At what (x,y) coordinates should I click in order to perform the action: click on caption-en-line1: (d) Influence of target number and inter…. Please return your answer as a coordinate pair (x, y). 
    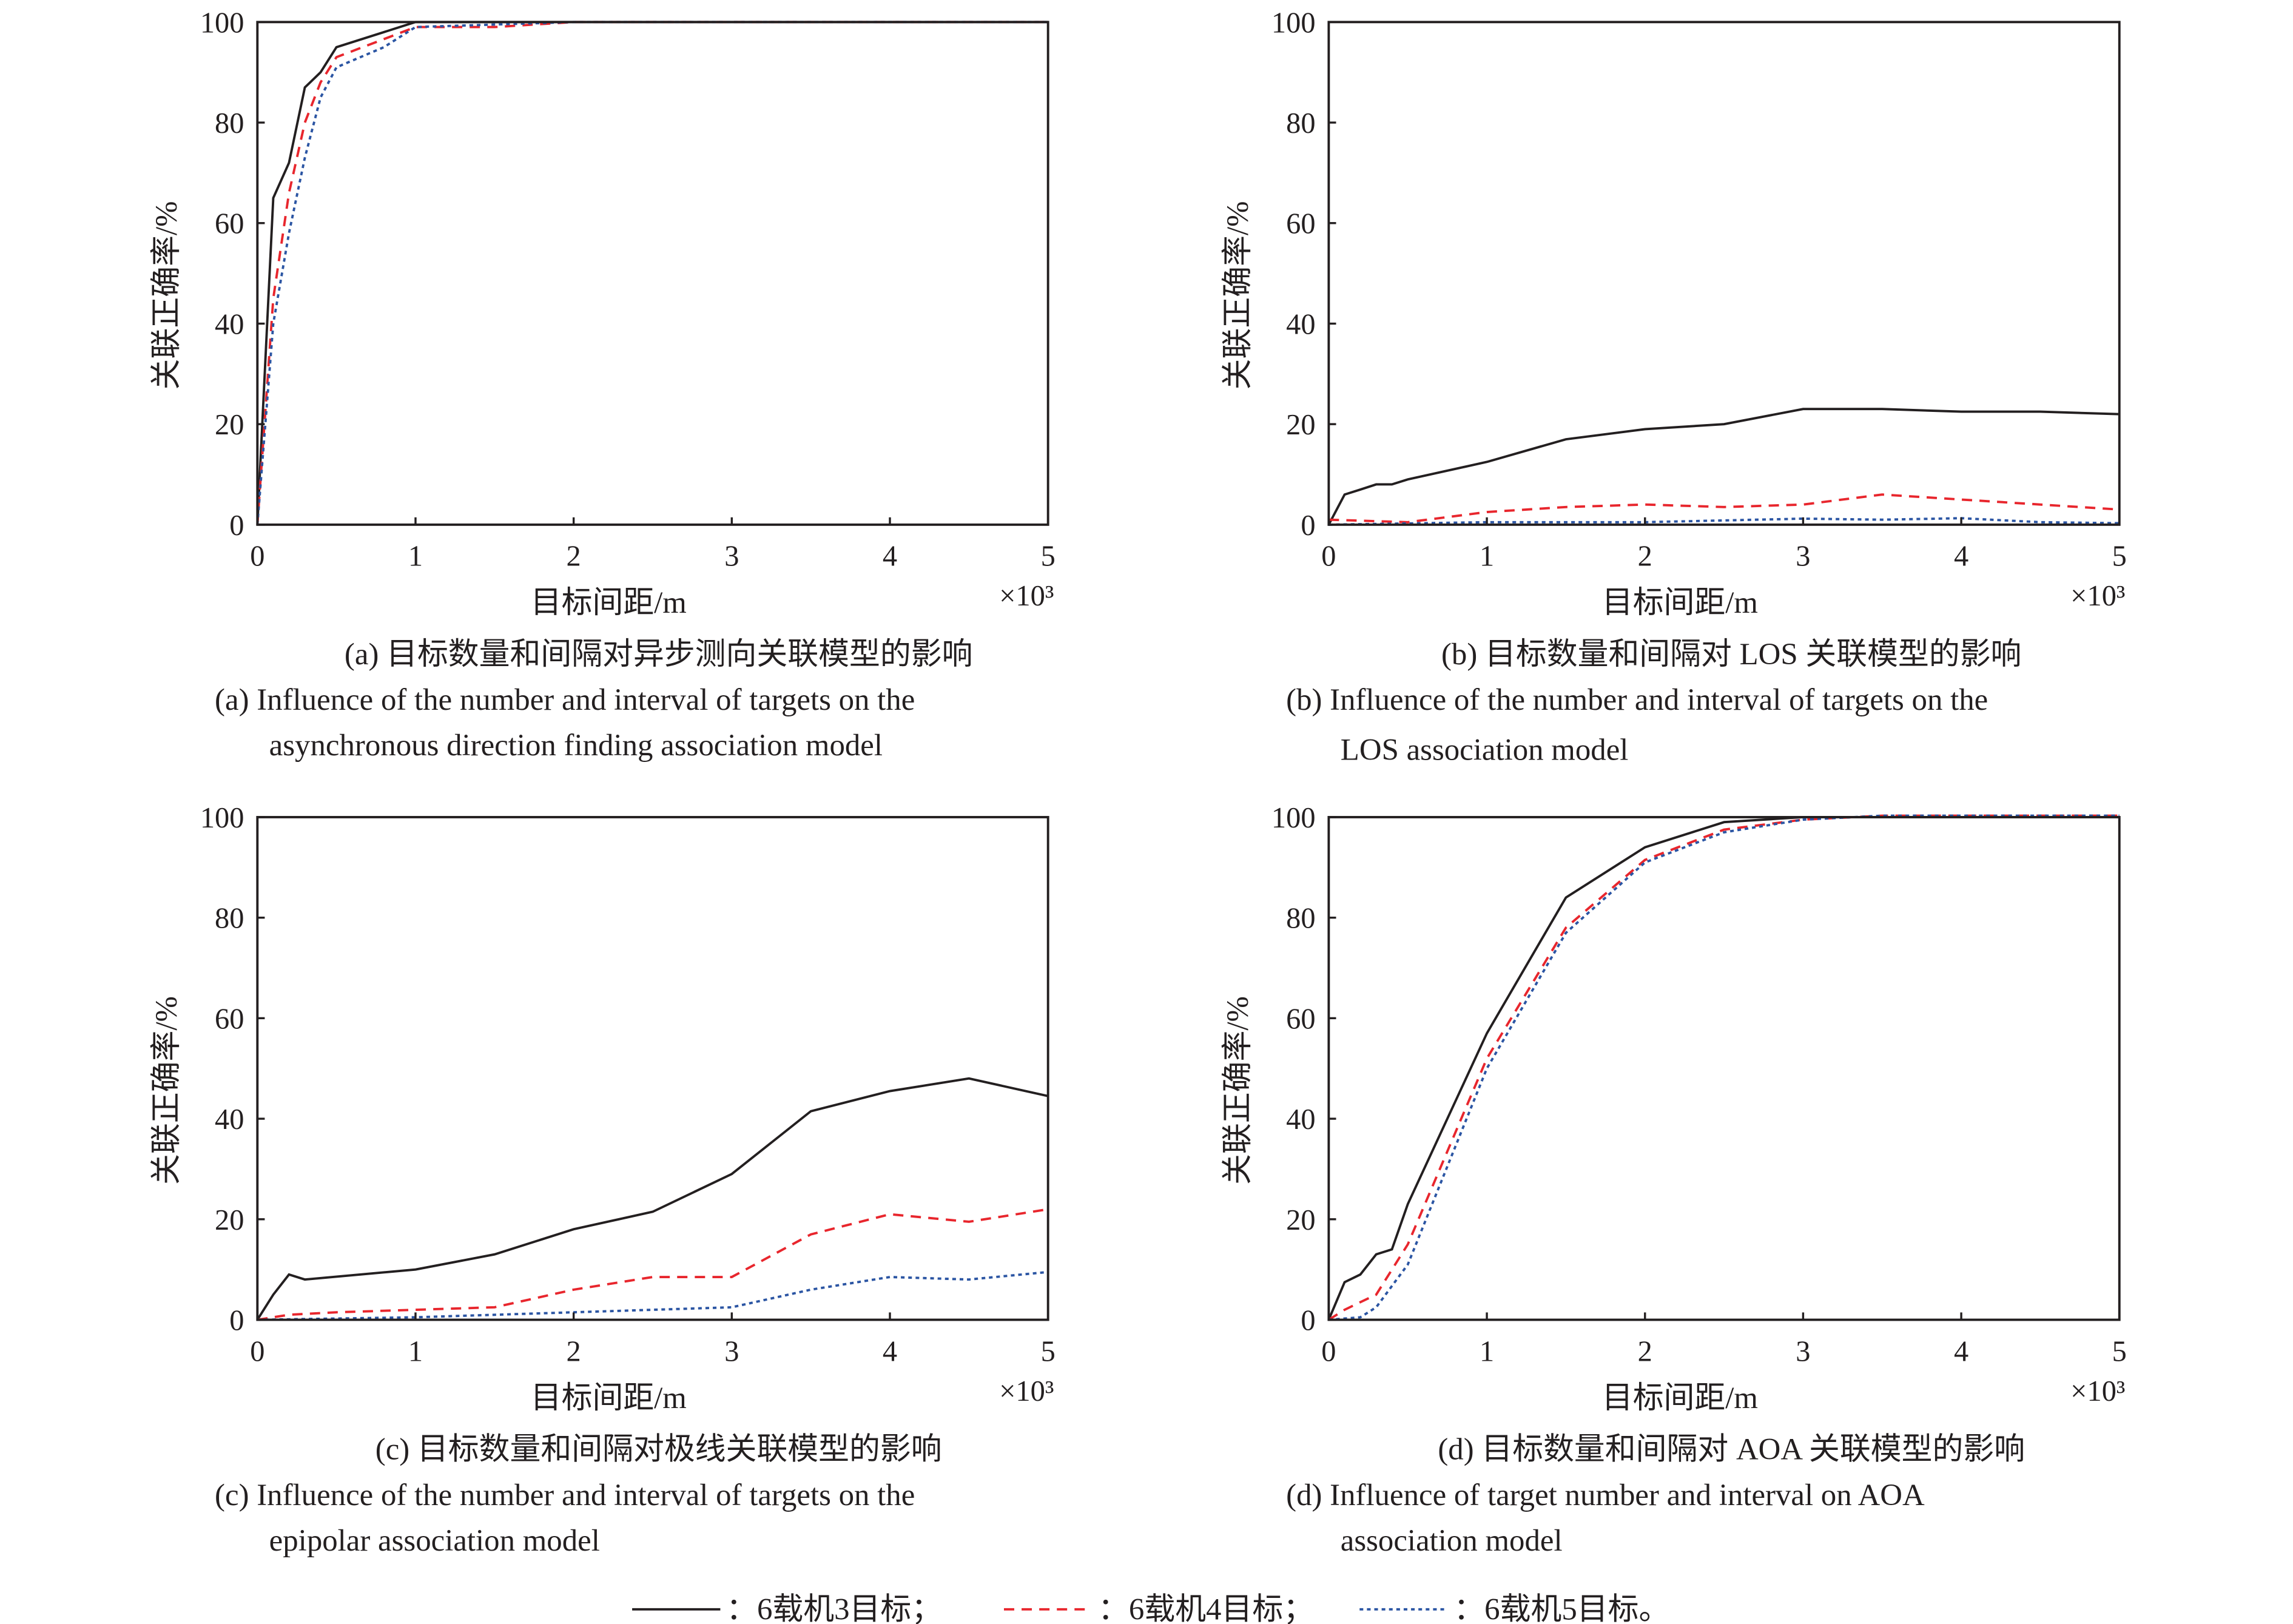
    Looking at the image, I should click on (1605, 1495).